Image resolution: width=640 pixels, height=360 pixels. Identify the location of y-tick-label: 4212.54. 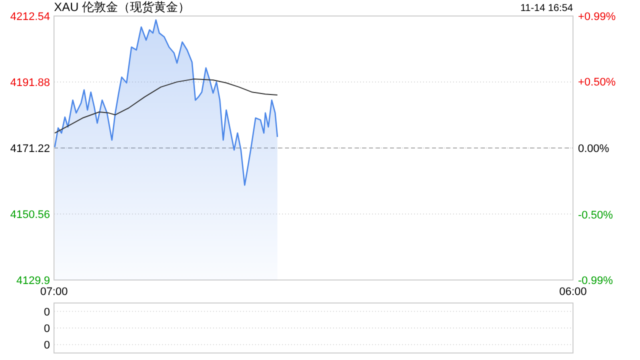
(30, 17).